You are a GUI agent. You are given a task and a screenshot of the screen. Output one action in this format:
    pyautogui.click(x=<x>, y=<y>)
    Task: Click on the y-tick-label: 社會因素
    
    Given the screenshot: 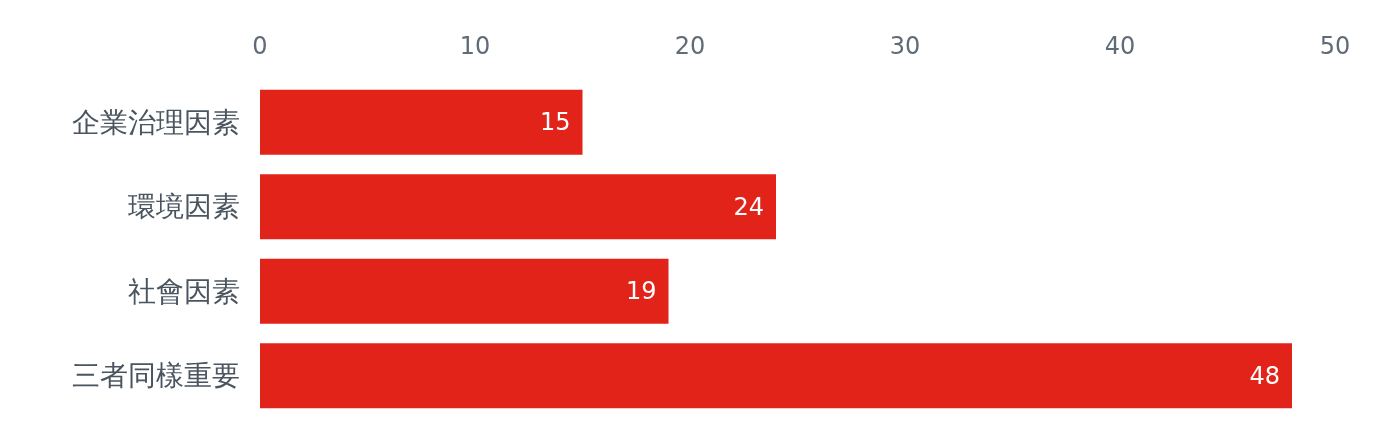 What is the action you would take?
    pyautogui.click(x=184, y=291)
    